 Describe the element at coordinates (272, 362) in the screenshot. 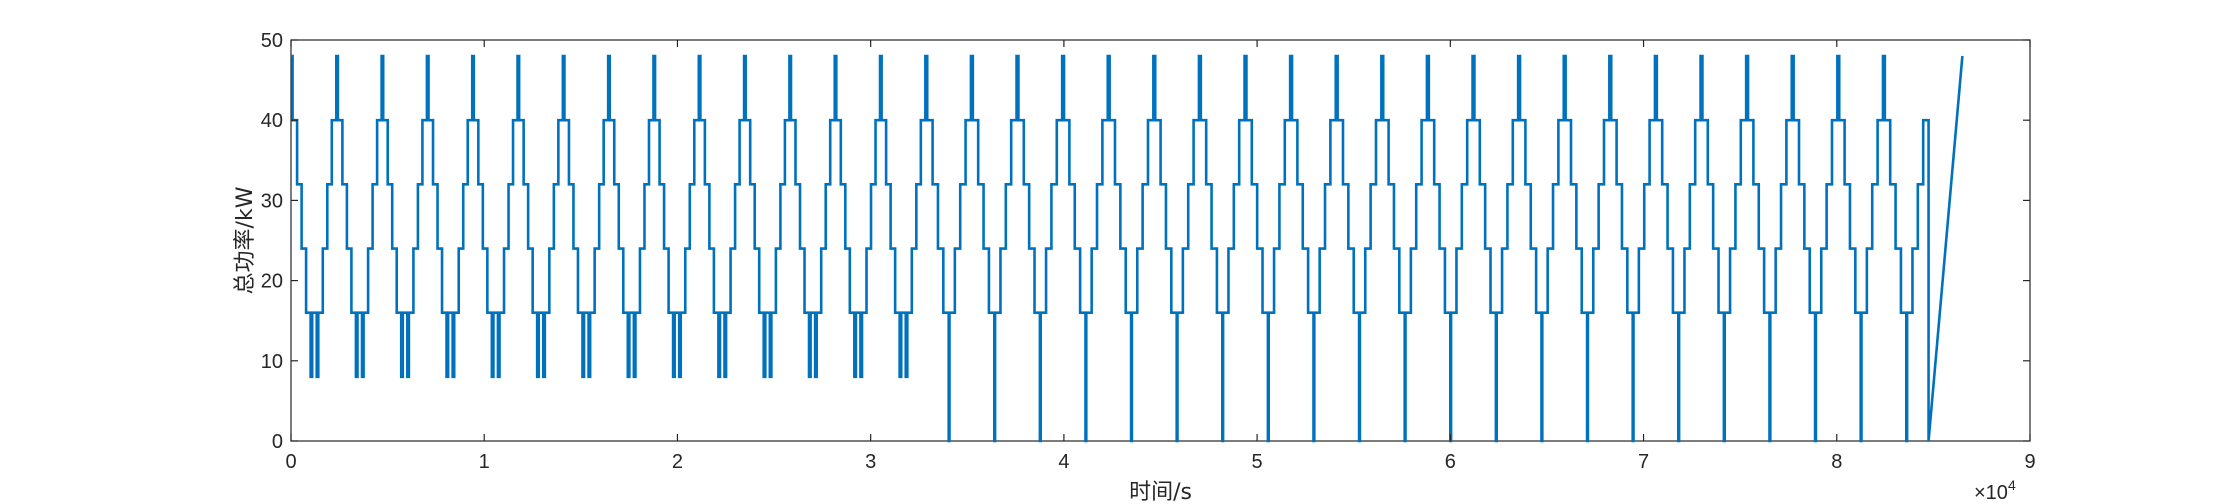

I see `y-tick-label: 10` at that location.